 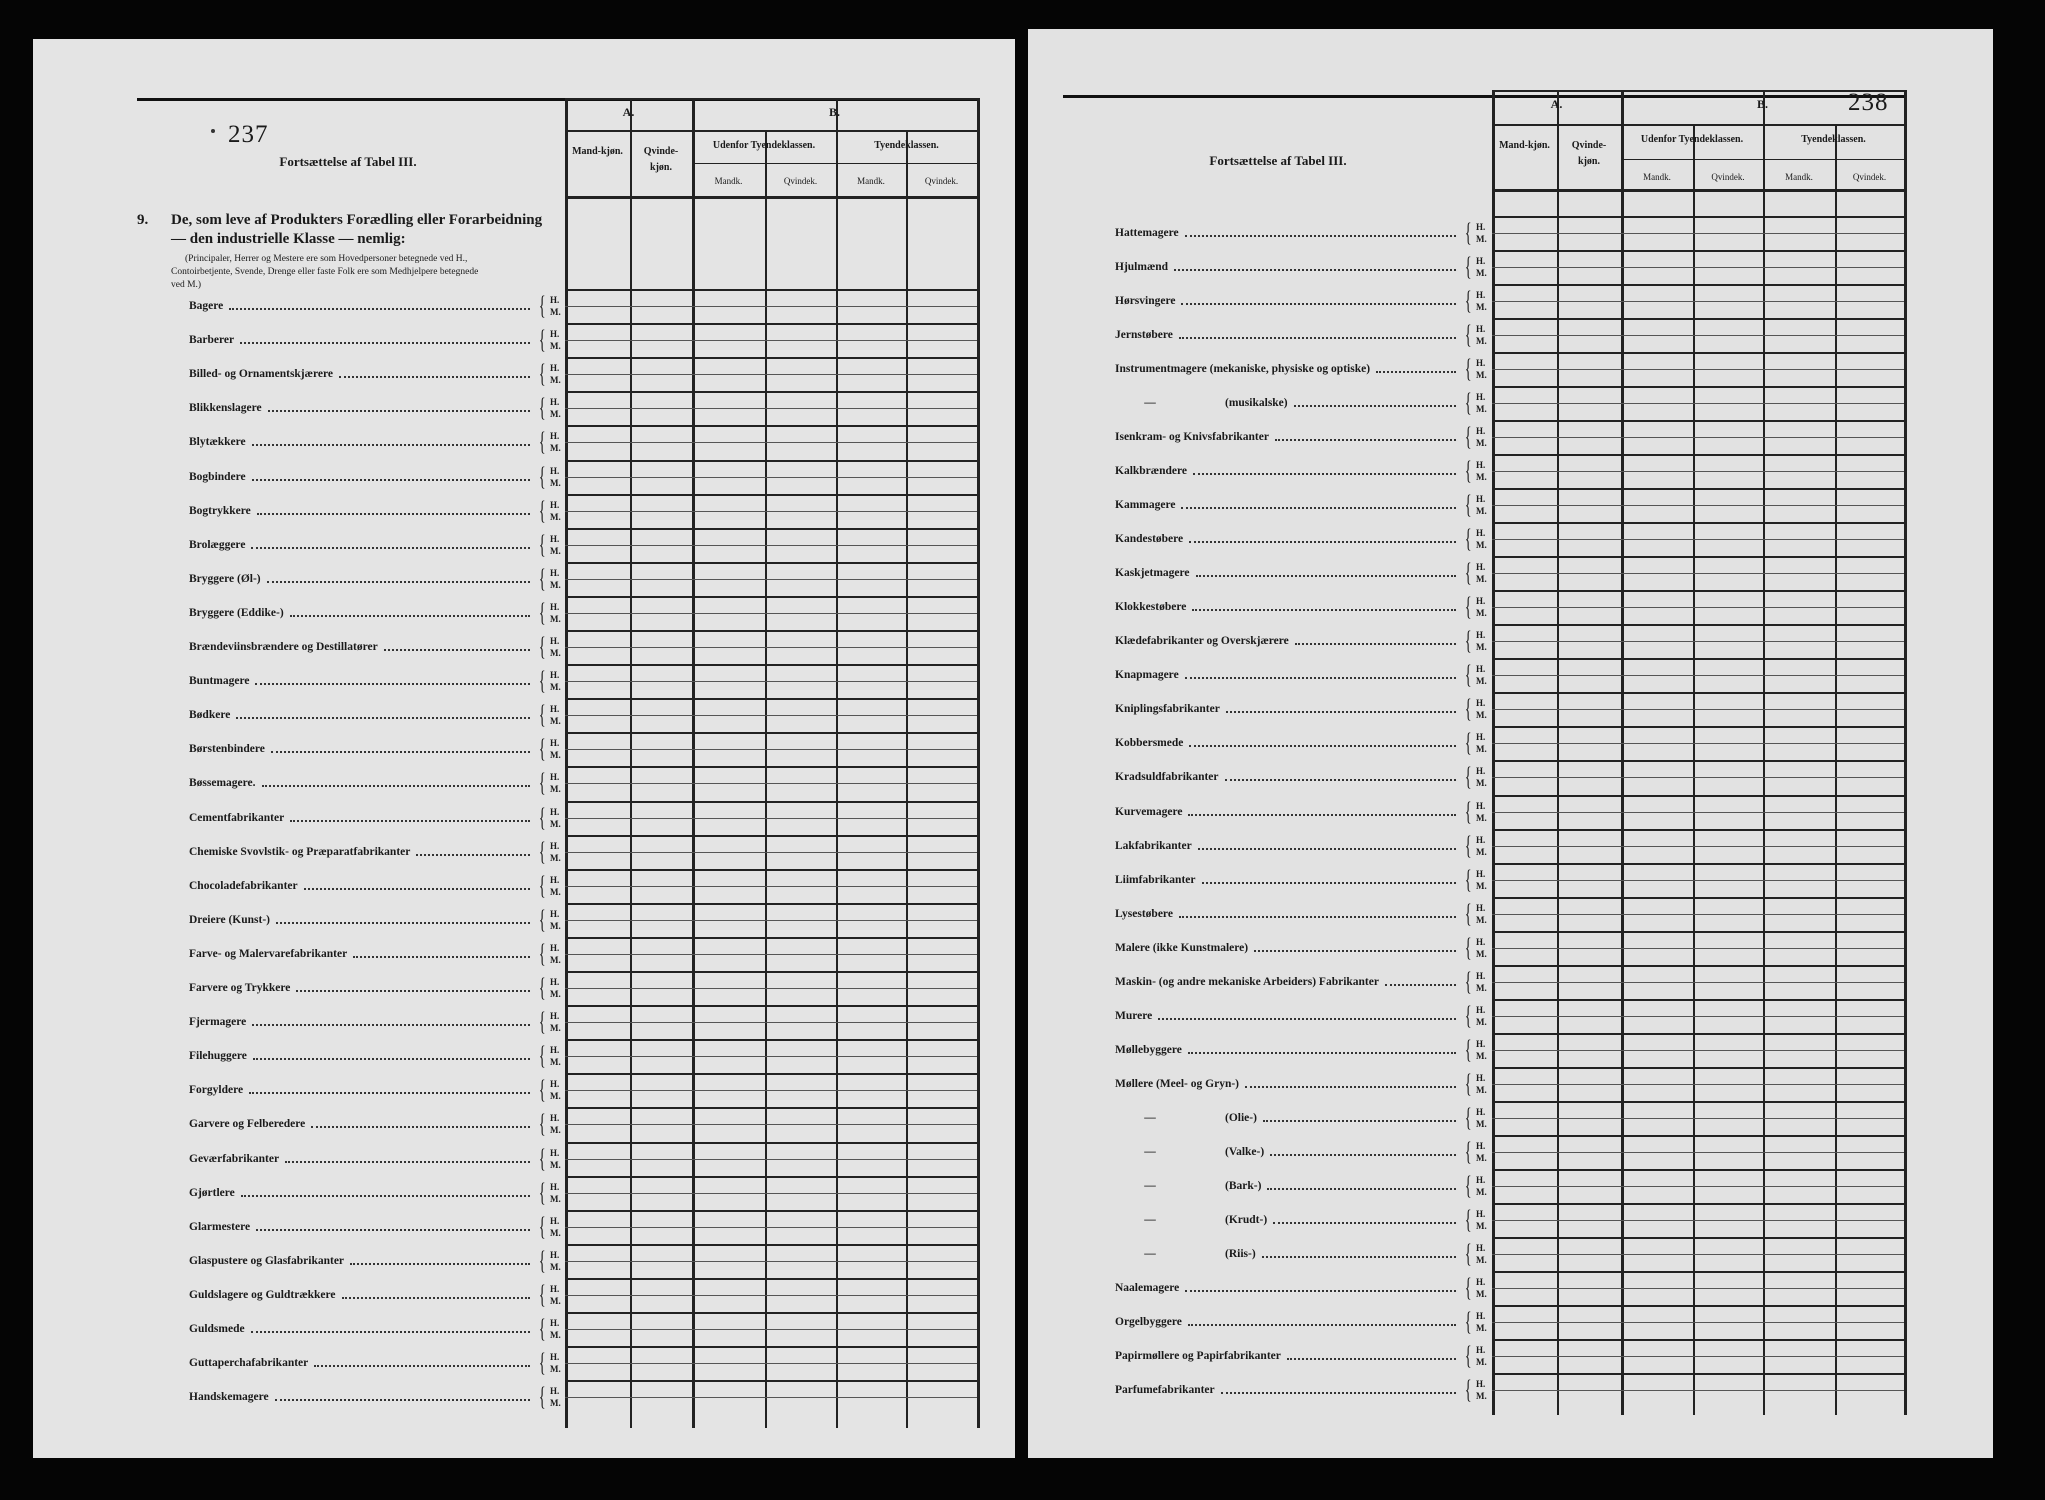 I want to click on occupation-row: — (Bark-){H. M., so click(x=1303, y=1186).